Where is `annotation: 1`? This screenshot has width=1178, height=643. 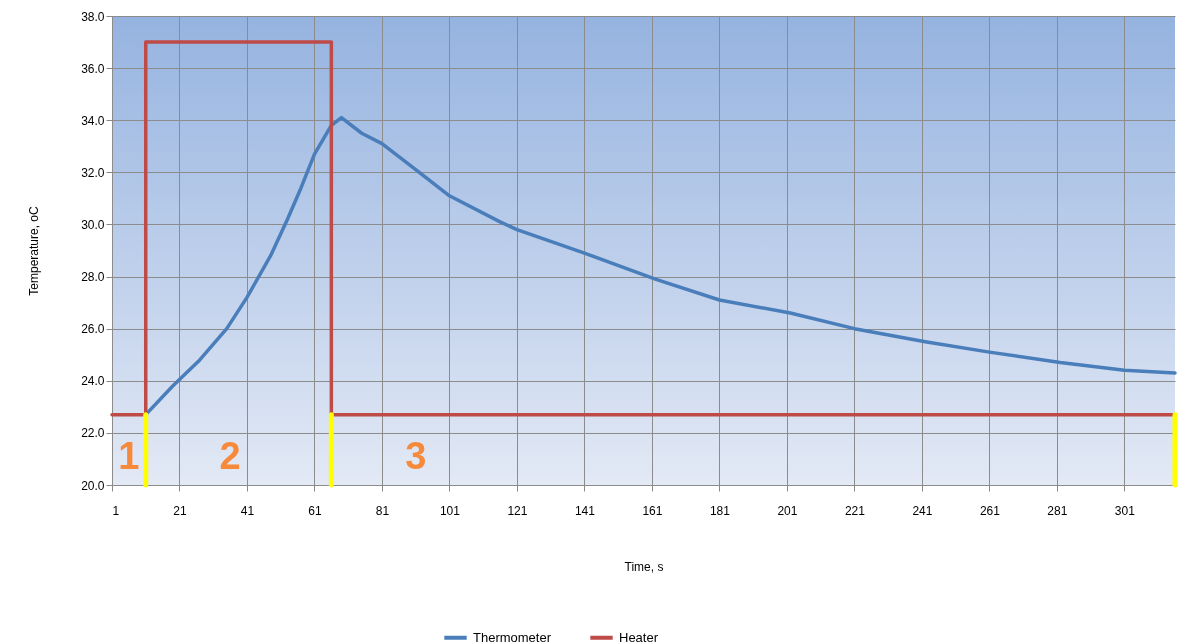 annotation: 1 is located at coordinates (129, 456).